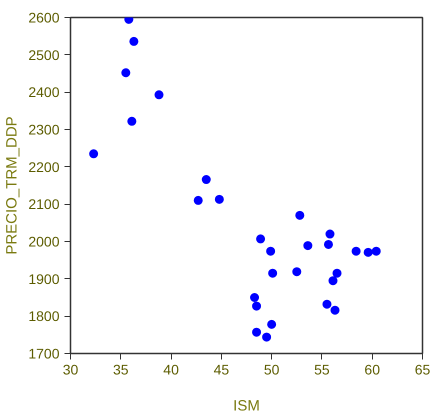  I want to click on x-tick-label: 30, so click(70, 370).